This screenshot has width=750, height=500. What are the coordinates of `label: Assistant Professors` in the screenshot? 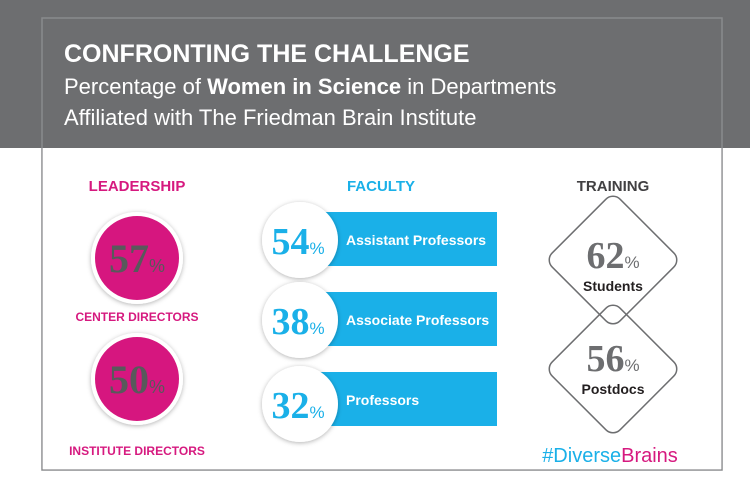 It's located at (416, 240).